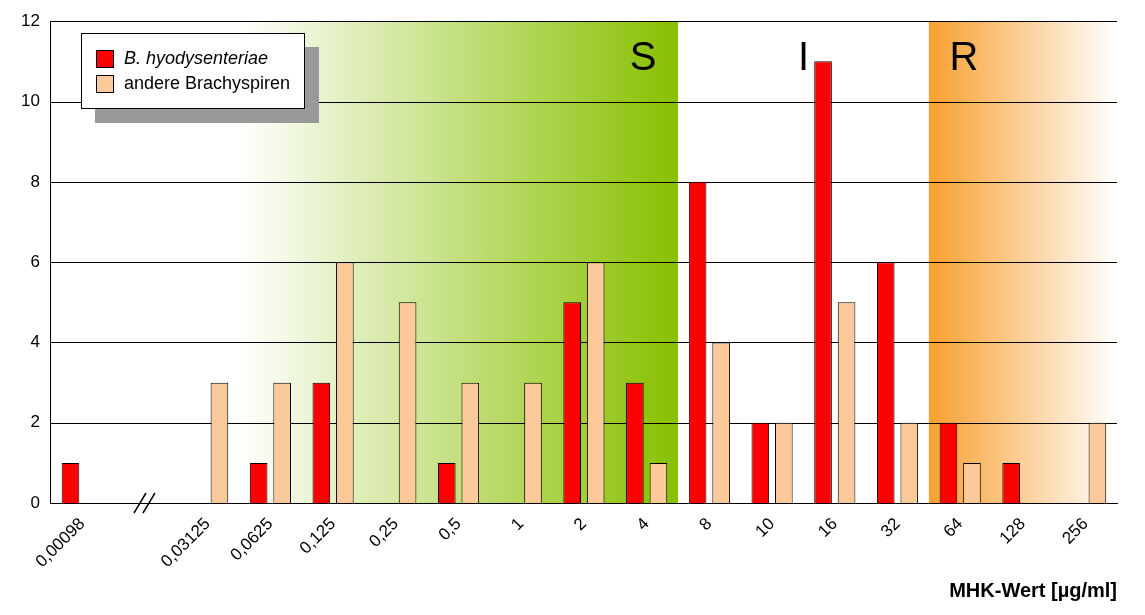 This screenshot has height=615, width=1145. What do you see at coordinates (765, 527) in the screenshot?
I see `x-tick-label: 10` at bounding box center [765, 527].